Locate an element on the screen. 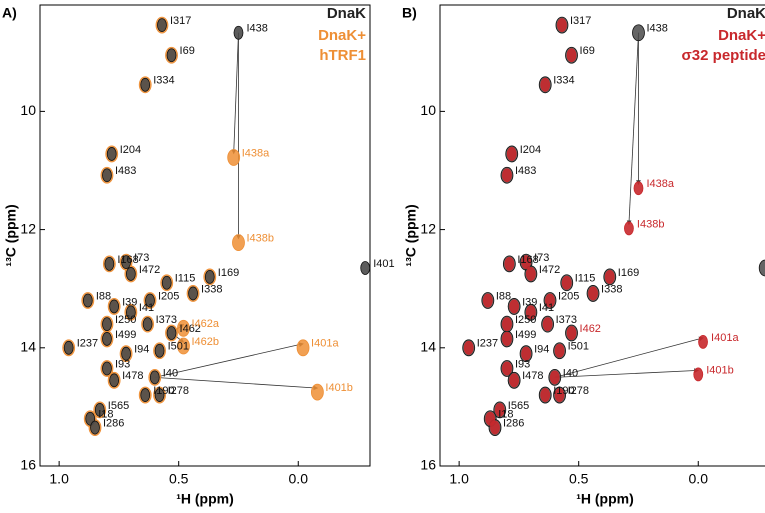 The height and width of the screenshot is (513, 765). legend-line: σ32 peptide is located at coordinates (723, 55).